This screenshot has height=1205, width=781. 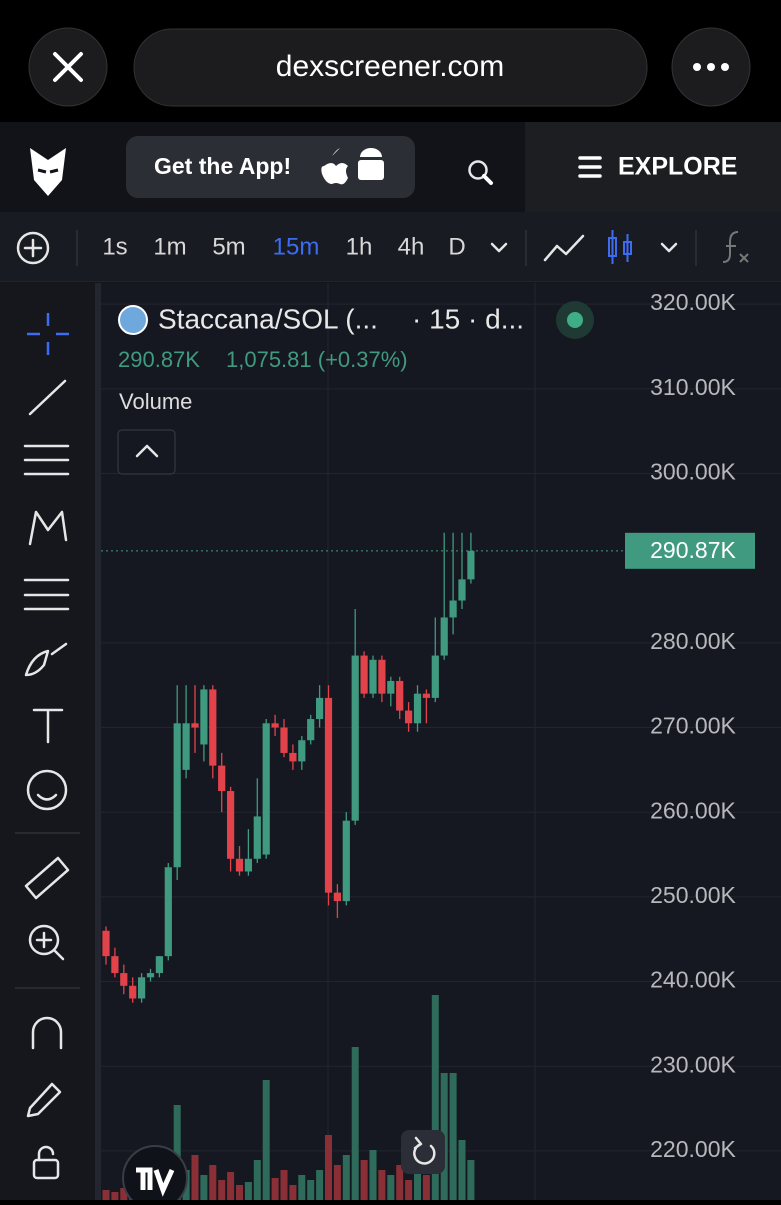 I want to click on last-price-box, so click(x=690, y=550).